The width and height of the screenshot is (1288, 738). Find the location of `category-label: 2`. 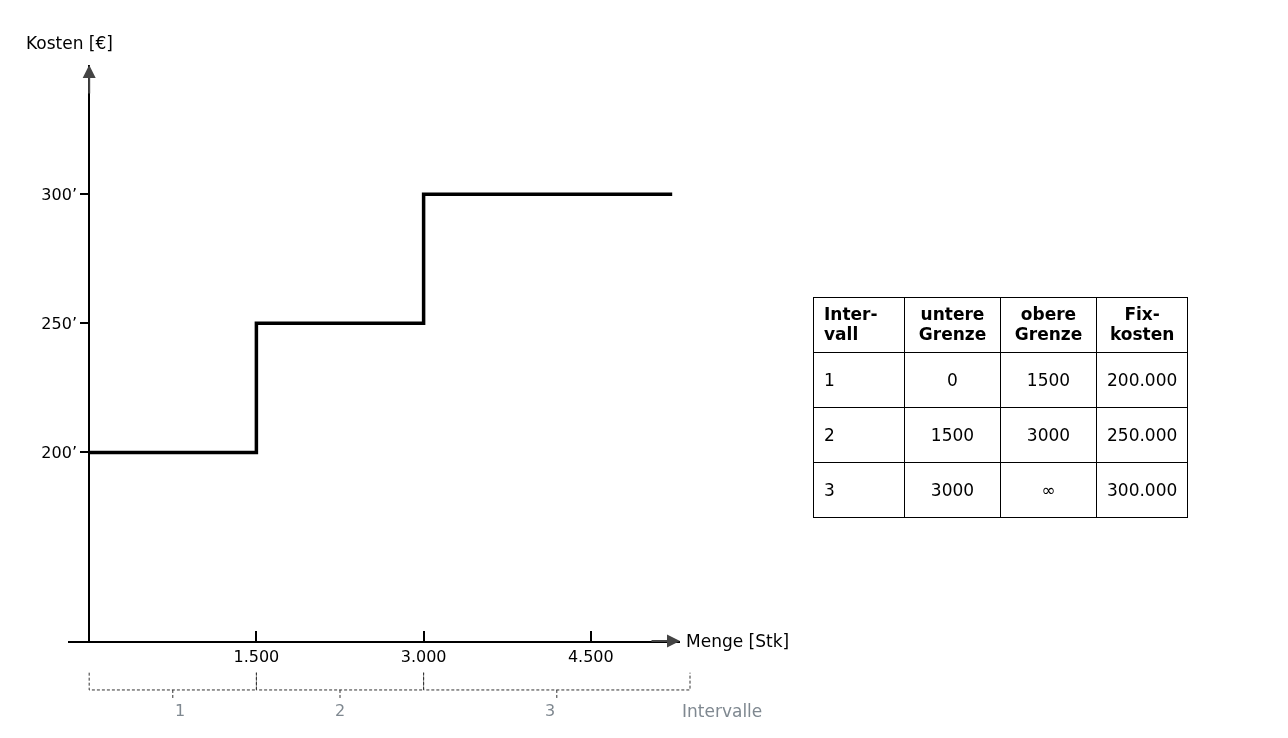

category-label: 2 is located at coordinates (829, 435).